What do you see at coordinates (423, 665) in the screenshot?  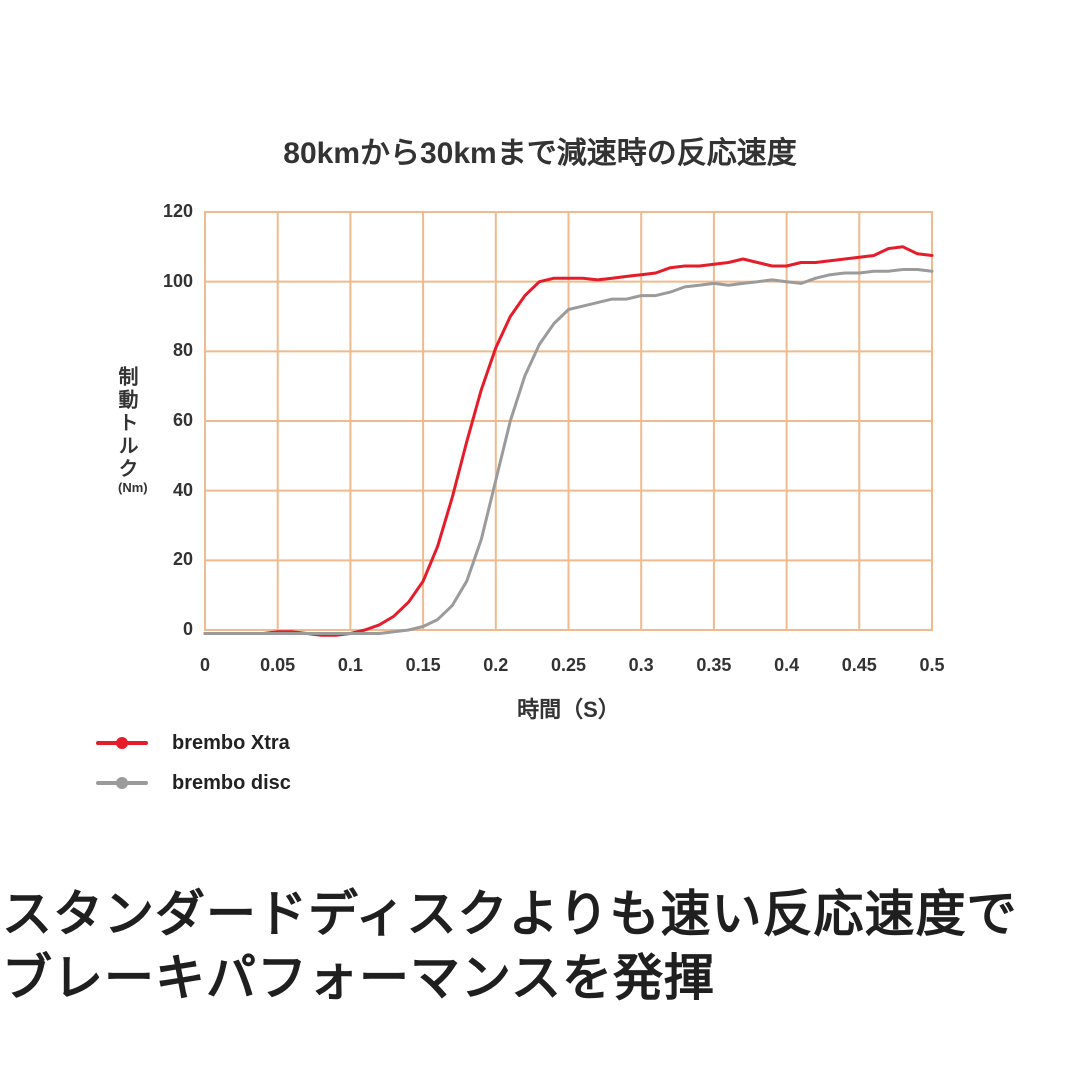 I see `x-tick-label: 0.15` at bounding box center [423, 665].